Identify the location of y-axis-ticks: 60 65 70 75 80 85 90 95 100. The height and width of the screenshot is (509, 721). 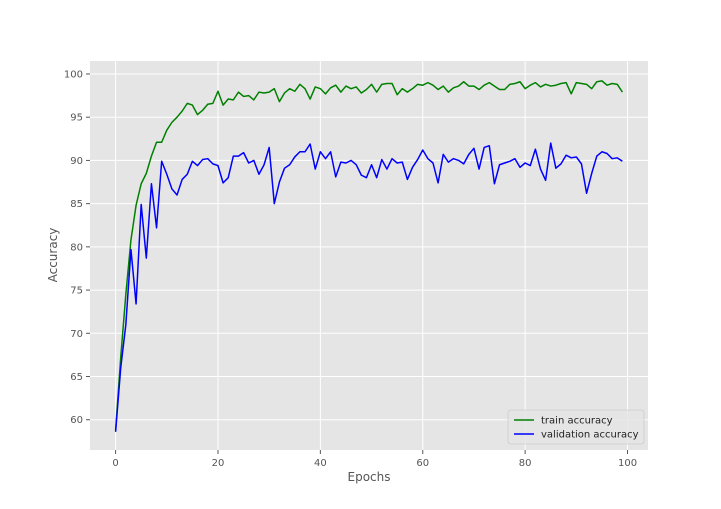
(77, 247).